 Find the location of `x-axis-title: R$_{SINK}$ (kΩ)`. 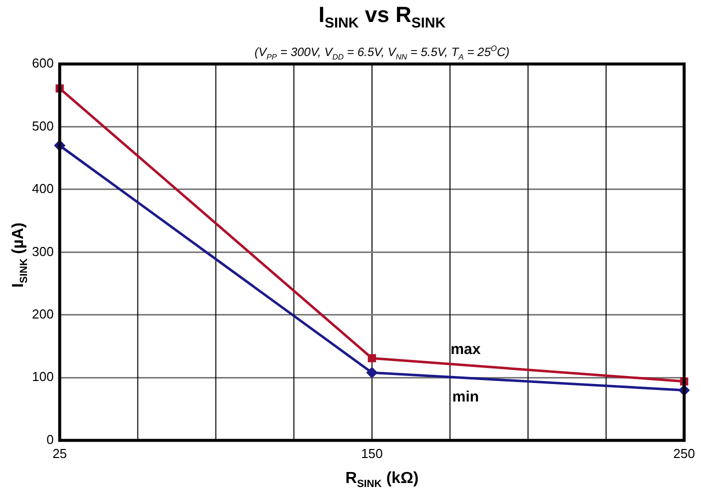

x-axis-title: R$_{SINK}$ (kΩ) is located at coordinates (382, 480).